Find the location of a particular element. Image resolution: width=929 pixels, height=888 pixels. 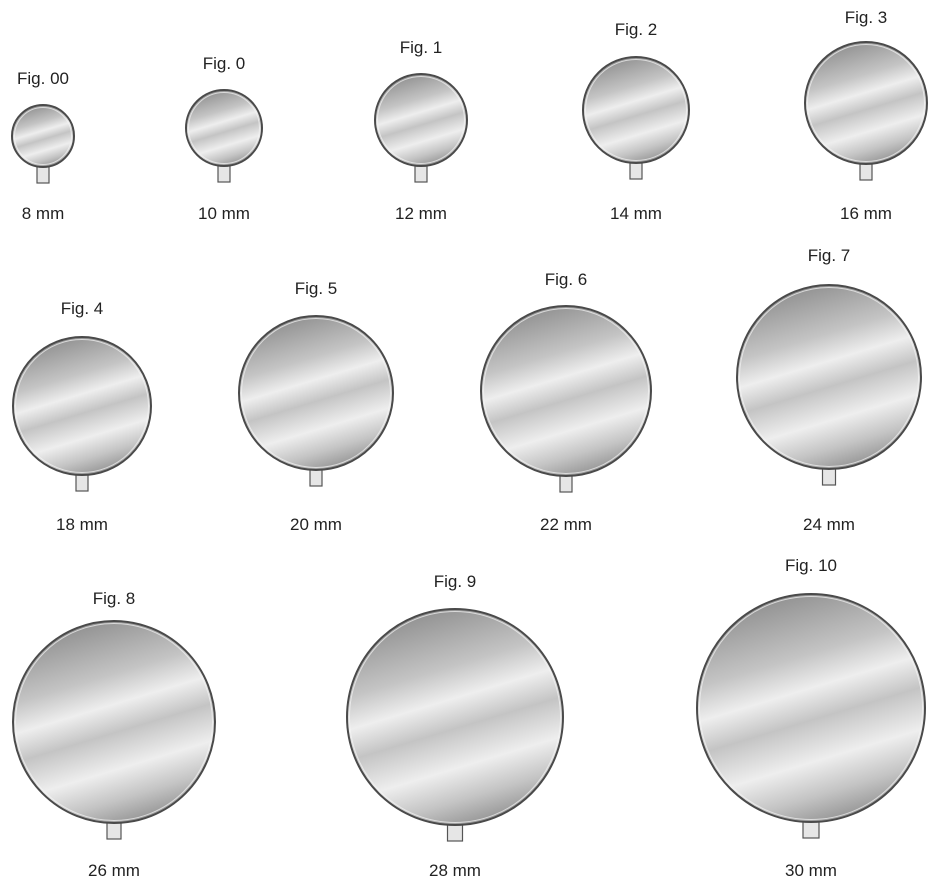

fig-label: Fig. 10 is located at coordinates (811, 565).